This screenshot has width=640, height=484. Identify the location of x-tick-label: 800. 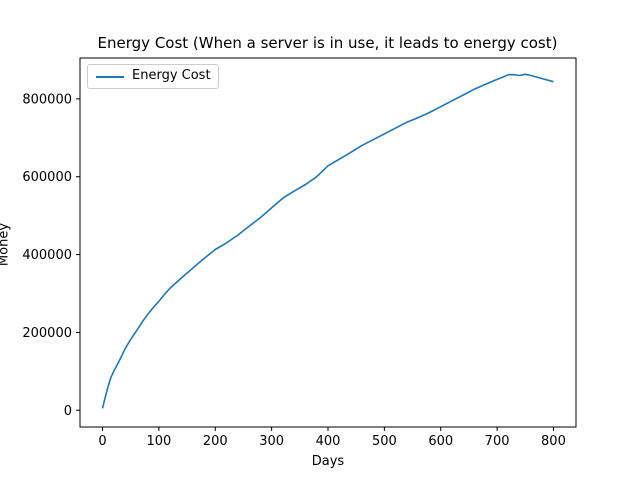
(553, 441).